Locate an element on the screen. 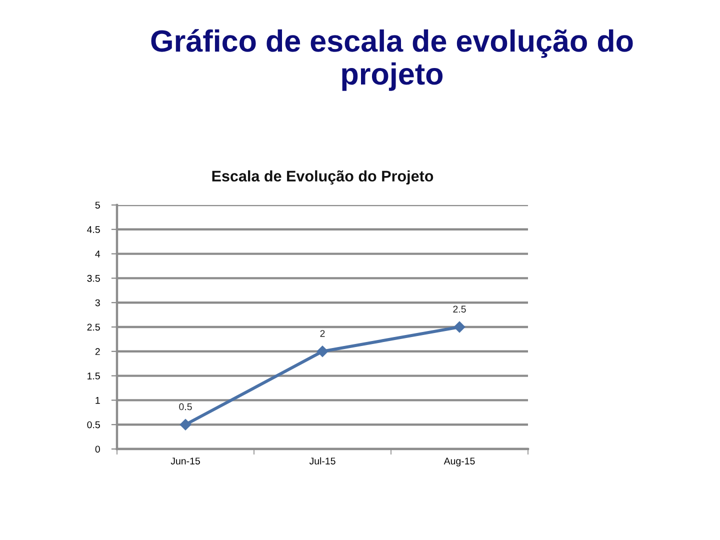 This screenshot has width=720, height=540. y-tick-label: 1.5 is located at coordinates (94, 376).